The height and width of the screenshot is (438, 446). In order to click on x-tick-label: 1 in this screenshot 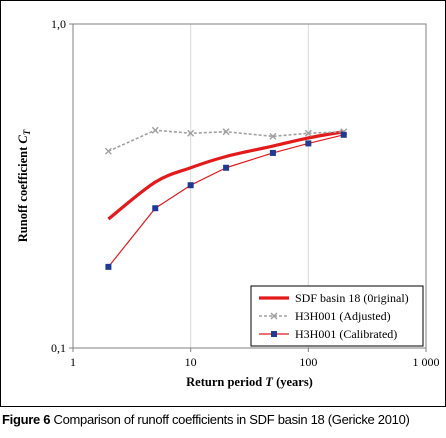, I will do `click(73, 362)`.